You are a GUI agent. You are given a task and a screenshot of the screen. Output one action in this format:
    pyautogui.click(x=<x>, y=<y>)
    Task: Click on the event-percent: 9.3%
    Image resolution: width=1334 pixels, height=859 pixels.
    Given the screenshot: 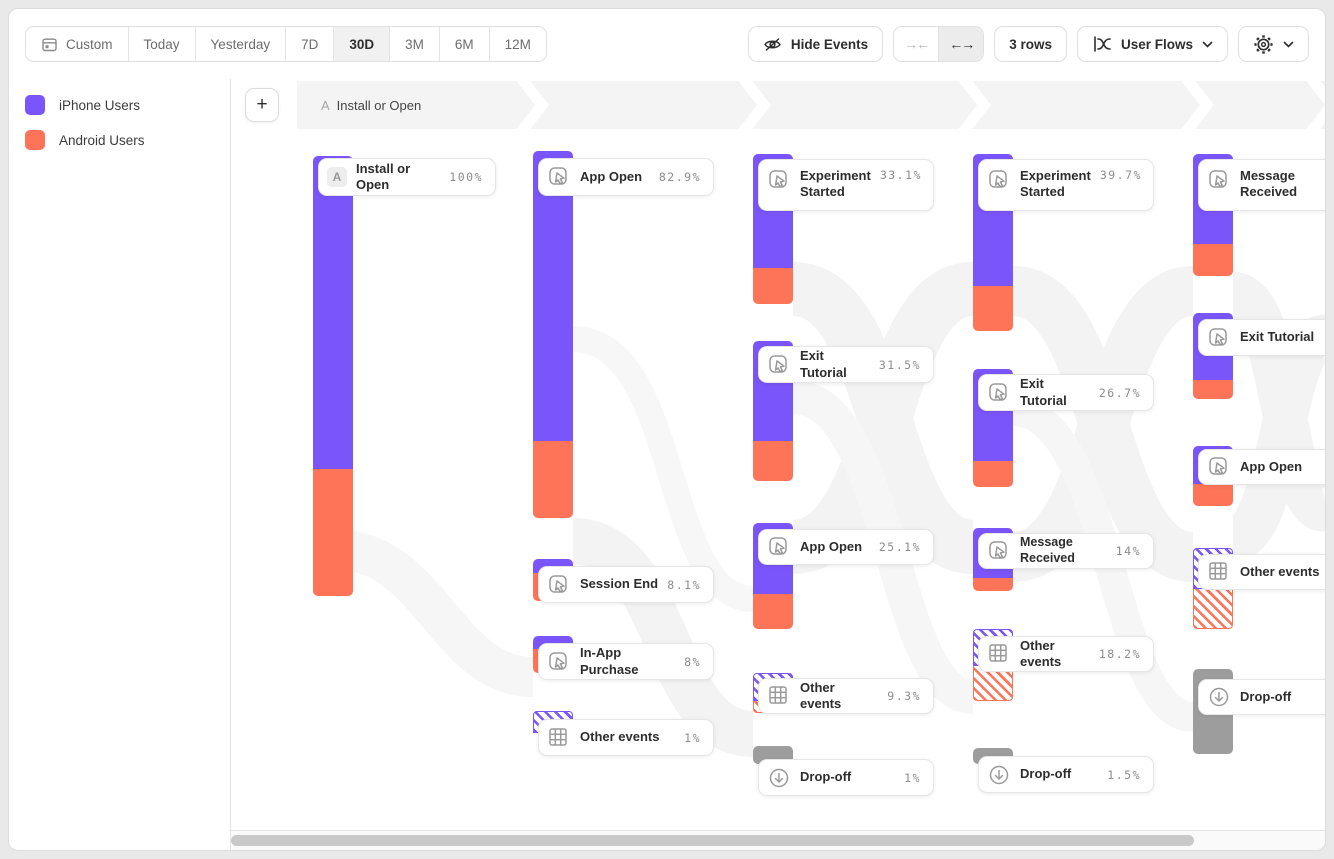 What is the action you would take?
    pyautogui.click(x=904, y=696)
    